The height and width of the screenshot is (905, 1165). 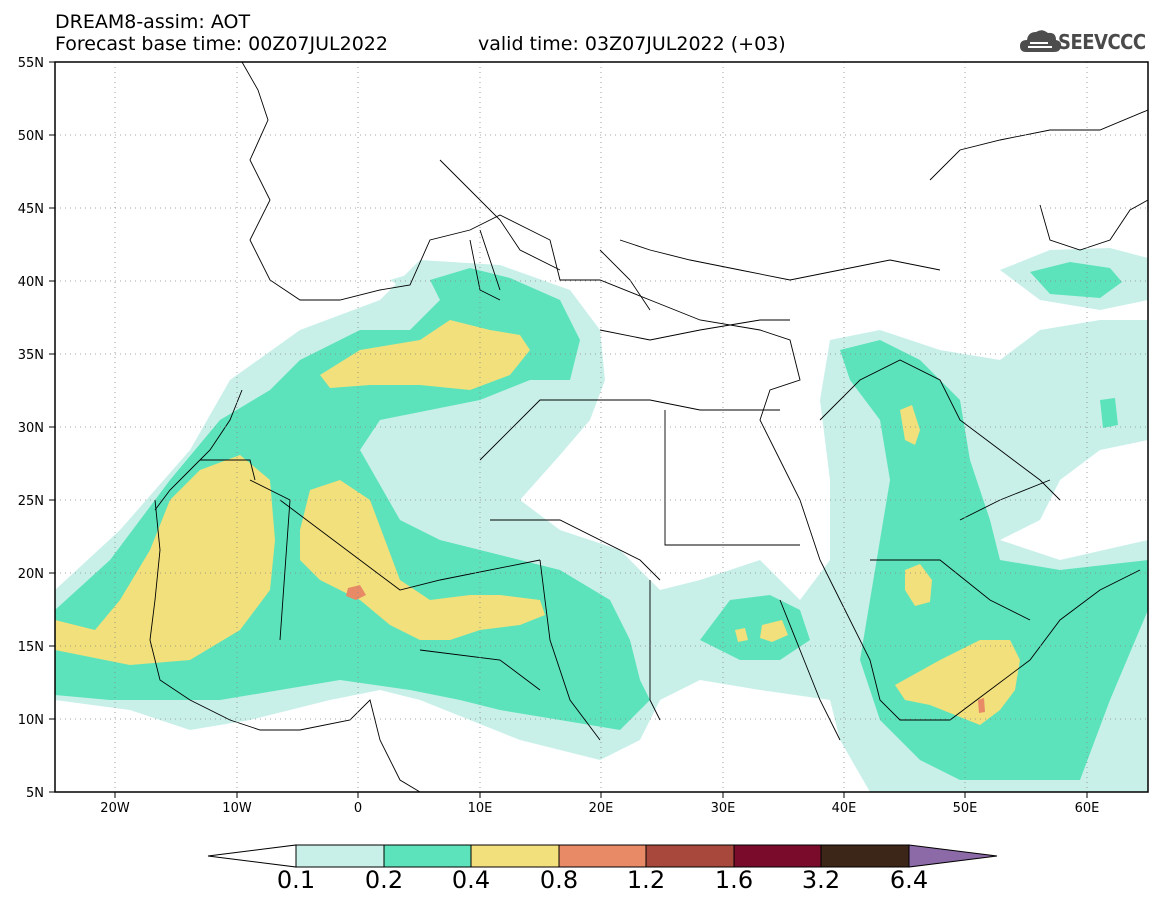 What do you see at coordinates (965, 808) in the screenshot?
I see `lon-label: 50E` at bounding box center [965, 808].